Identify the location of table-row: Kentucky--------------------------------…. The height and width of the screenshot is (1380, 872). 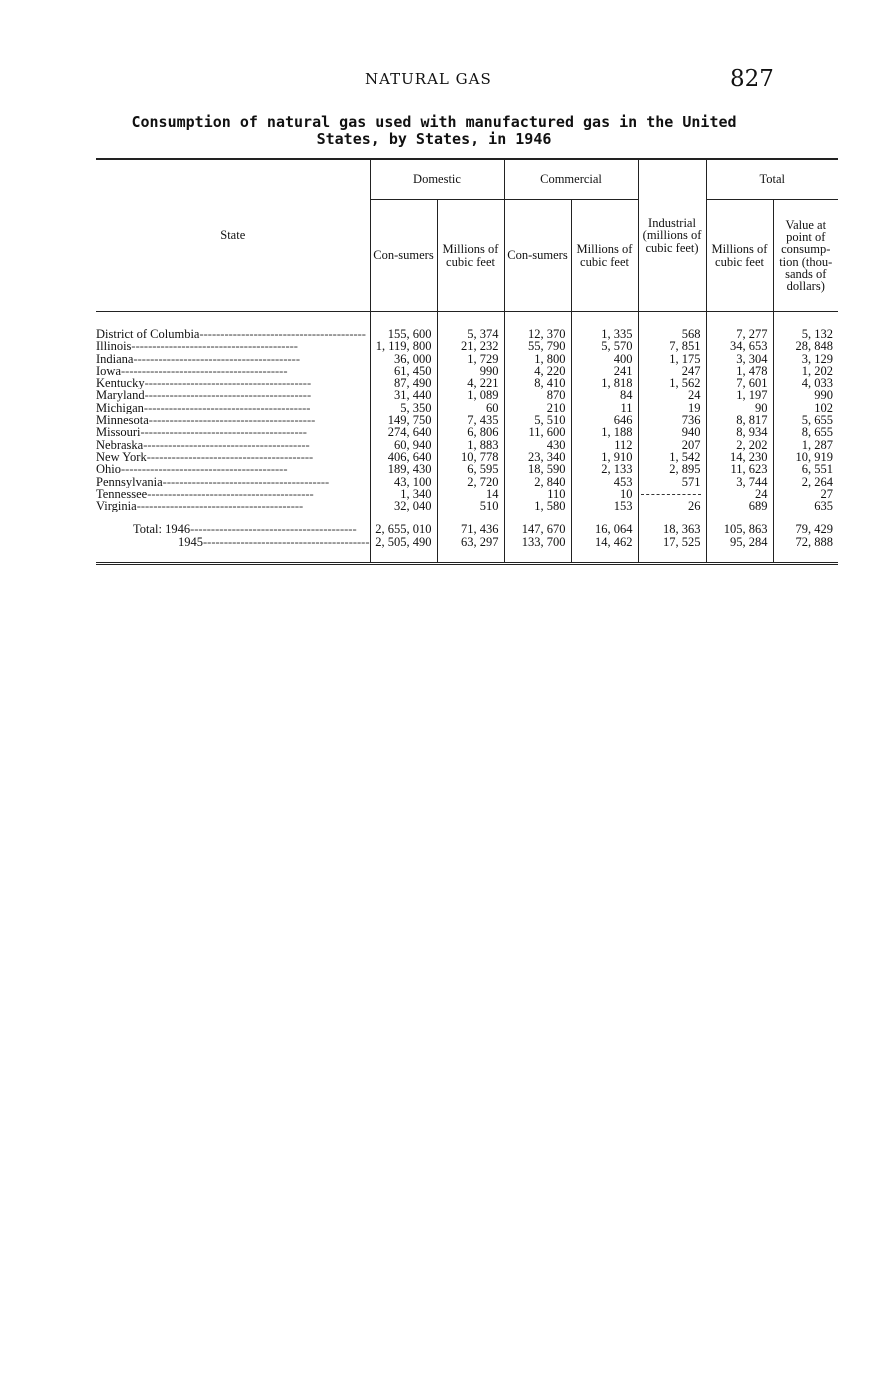
(467, 383).